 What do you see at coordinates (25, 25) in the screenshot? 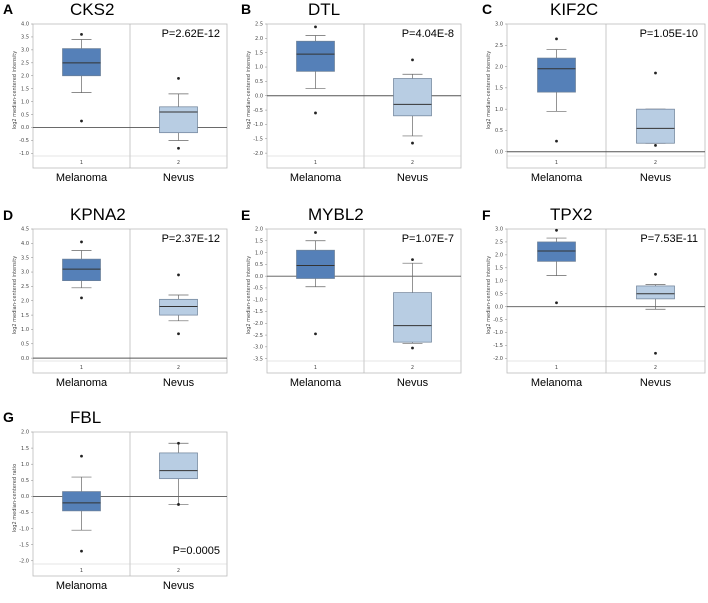
I see `y-tick-label: 4.0` at bounding box center [25, 25].